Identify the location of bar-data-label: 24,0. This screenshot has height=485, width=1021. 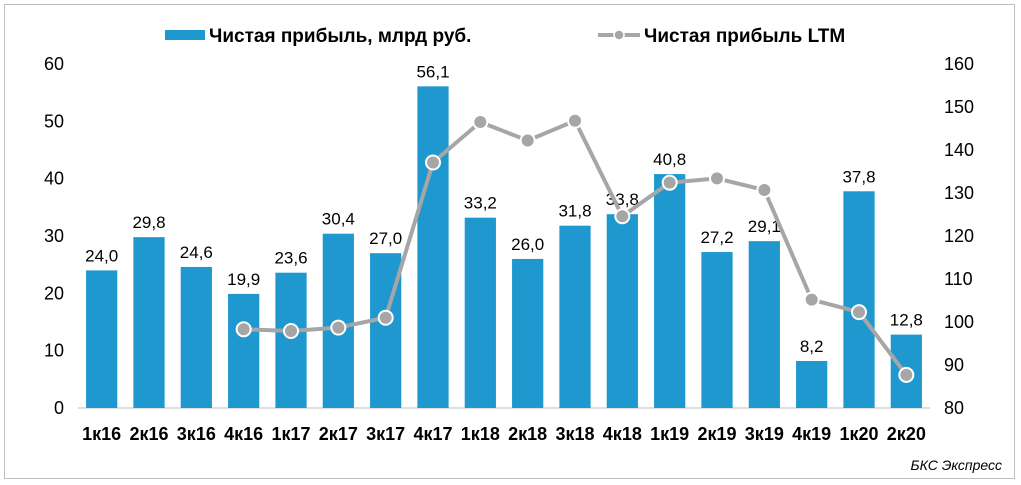
(101, 255).